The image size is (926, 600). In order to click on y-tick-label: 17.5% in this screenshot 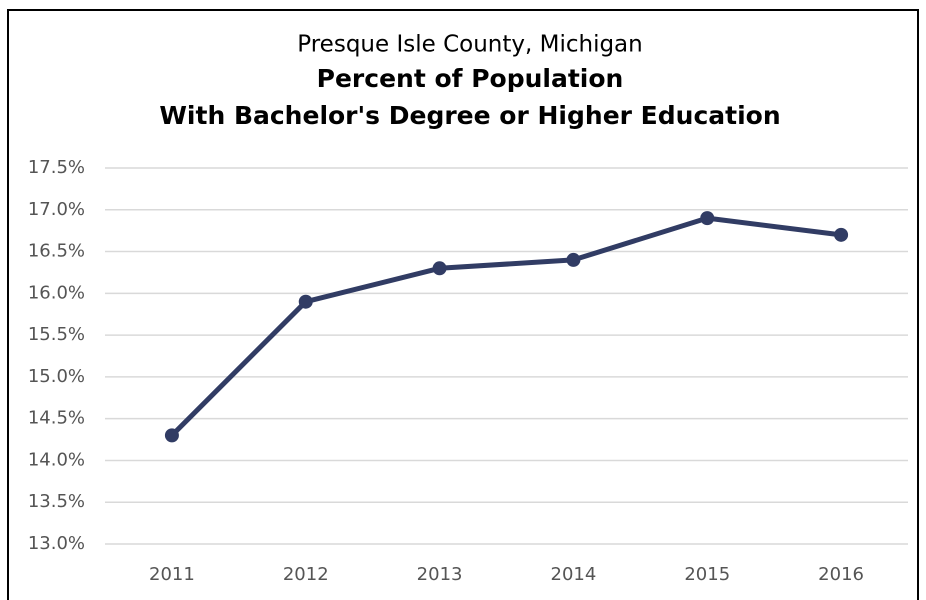, I will do `click(56, 167)`.